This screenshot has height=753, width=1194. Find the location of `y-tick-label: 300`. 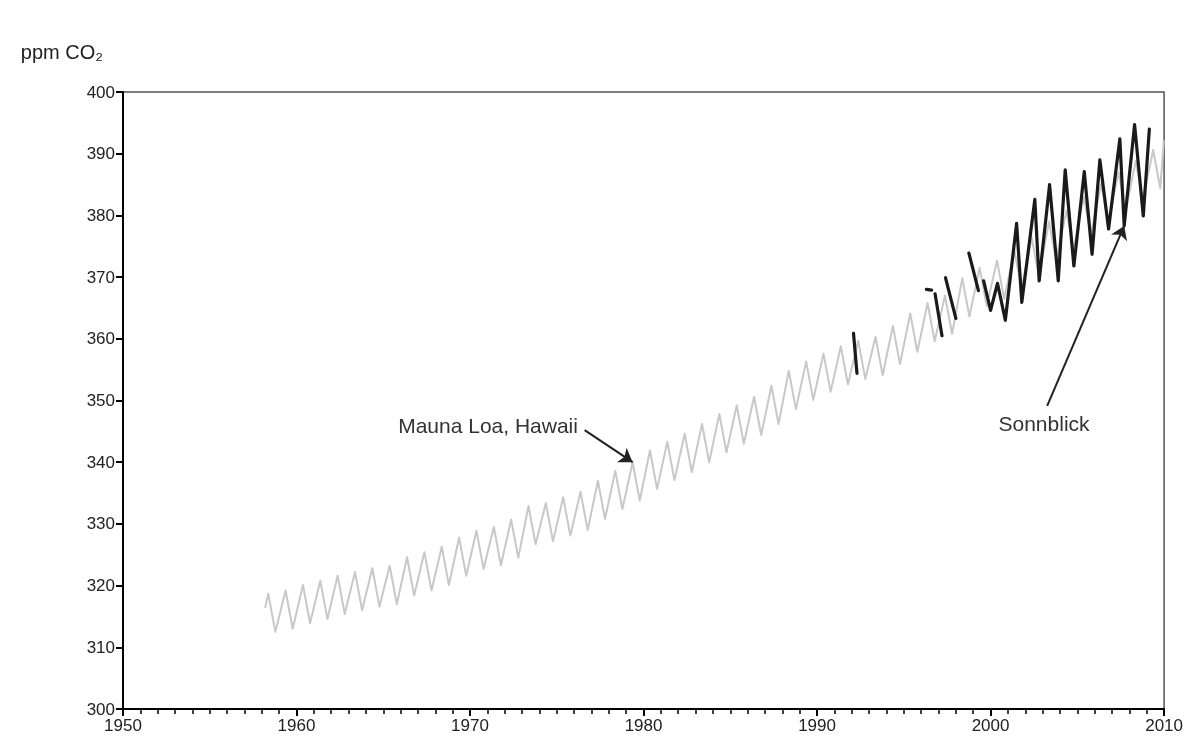

y-tick-label: 300 is located at coordinates (100, 709).